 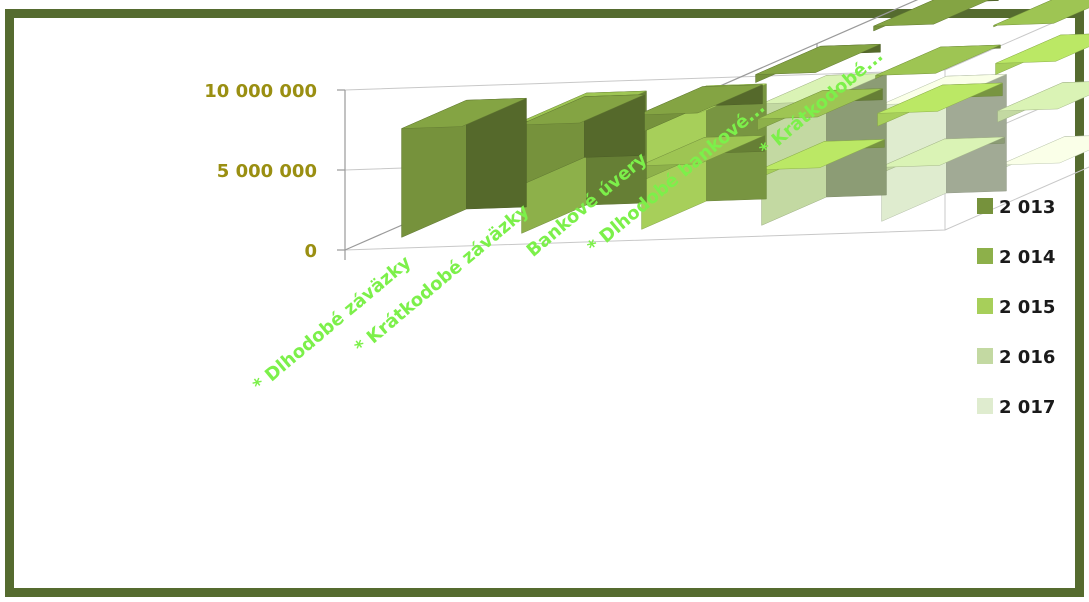 What do you see at coordinates (1027, 357) in the screenshot?
I see `legend-label: 2 016` at bounding box center [1027, 357].